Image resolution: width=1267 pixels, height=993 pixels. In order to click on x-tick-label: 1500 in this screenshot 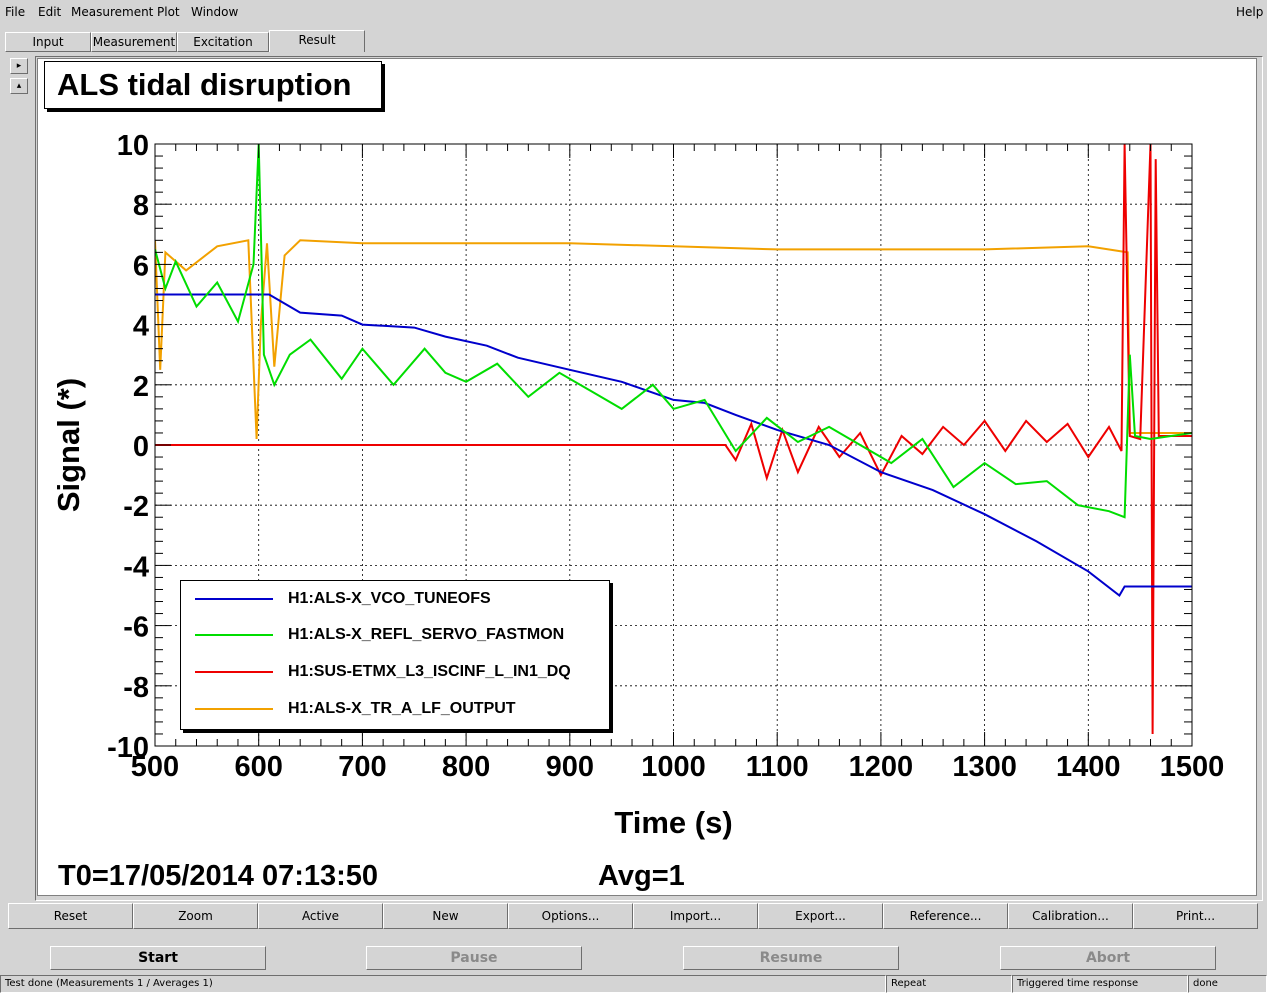, I will do `click(1192, 767)`.